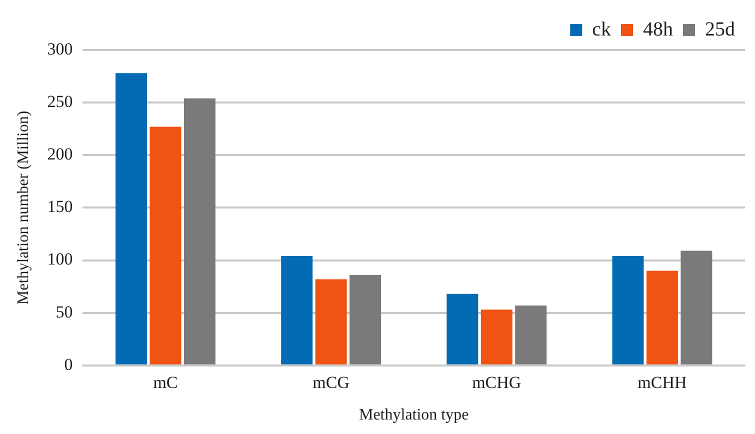 This screenshot has height=434, width=755. I want to click on x-tick-label: mCHH, so click(662, 382).